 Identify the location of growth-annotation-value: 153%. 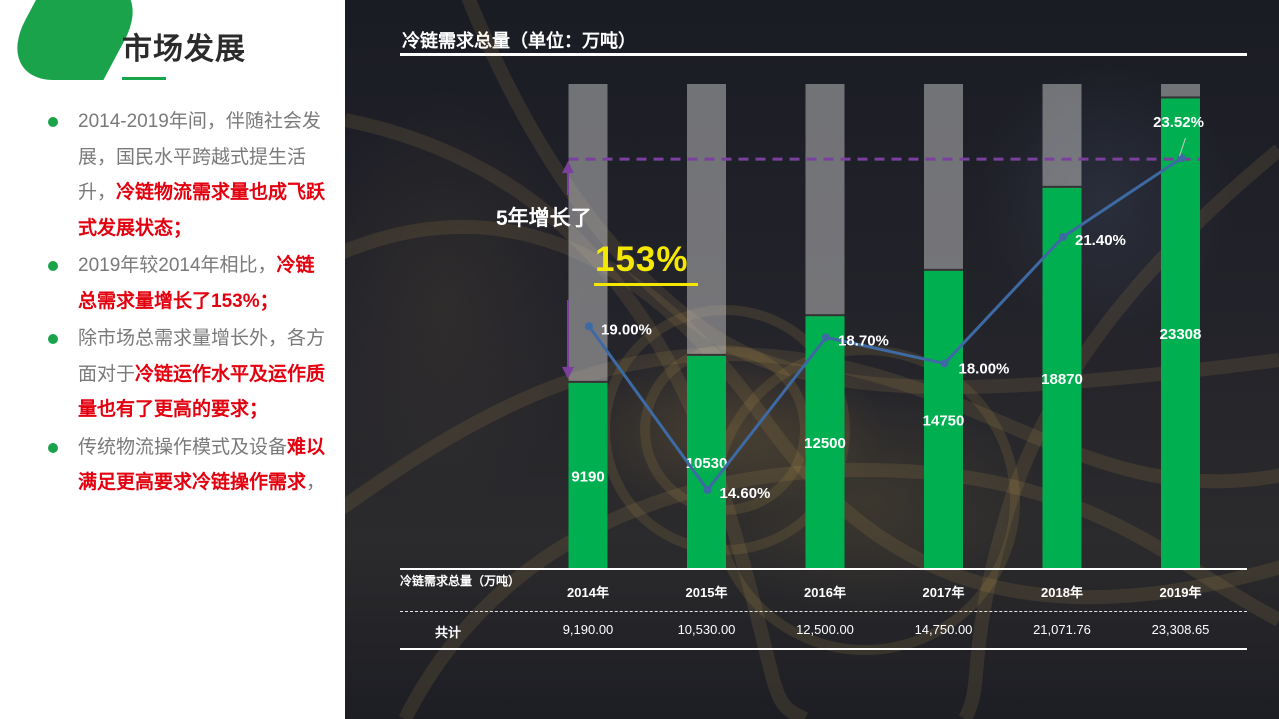
(642, 259).